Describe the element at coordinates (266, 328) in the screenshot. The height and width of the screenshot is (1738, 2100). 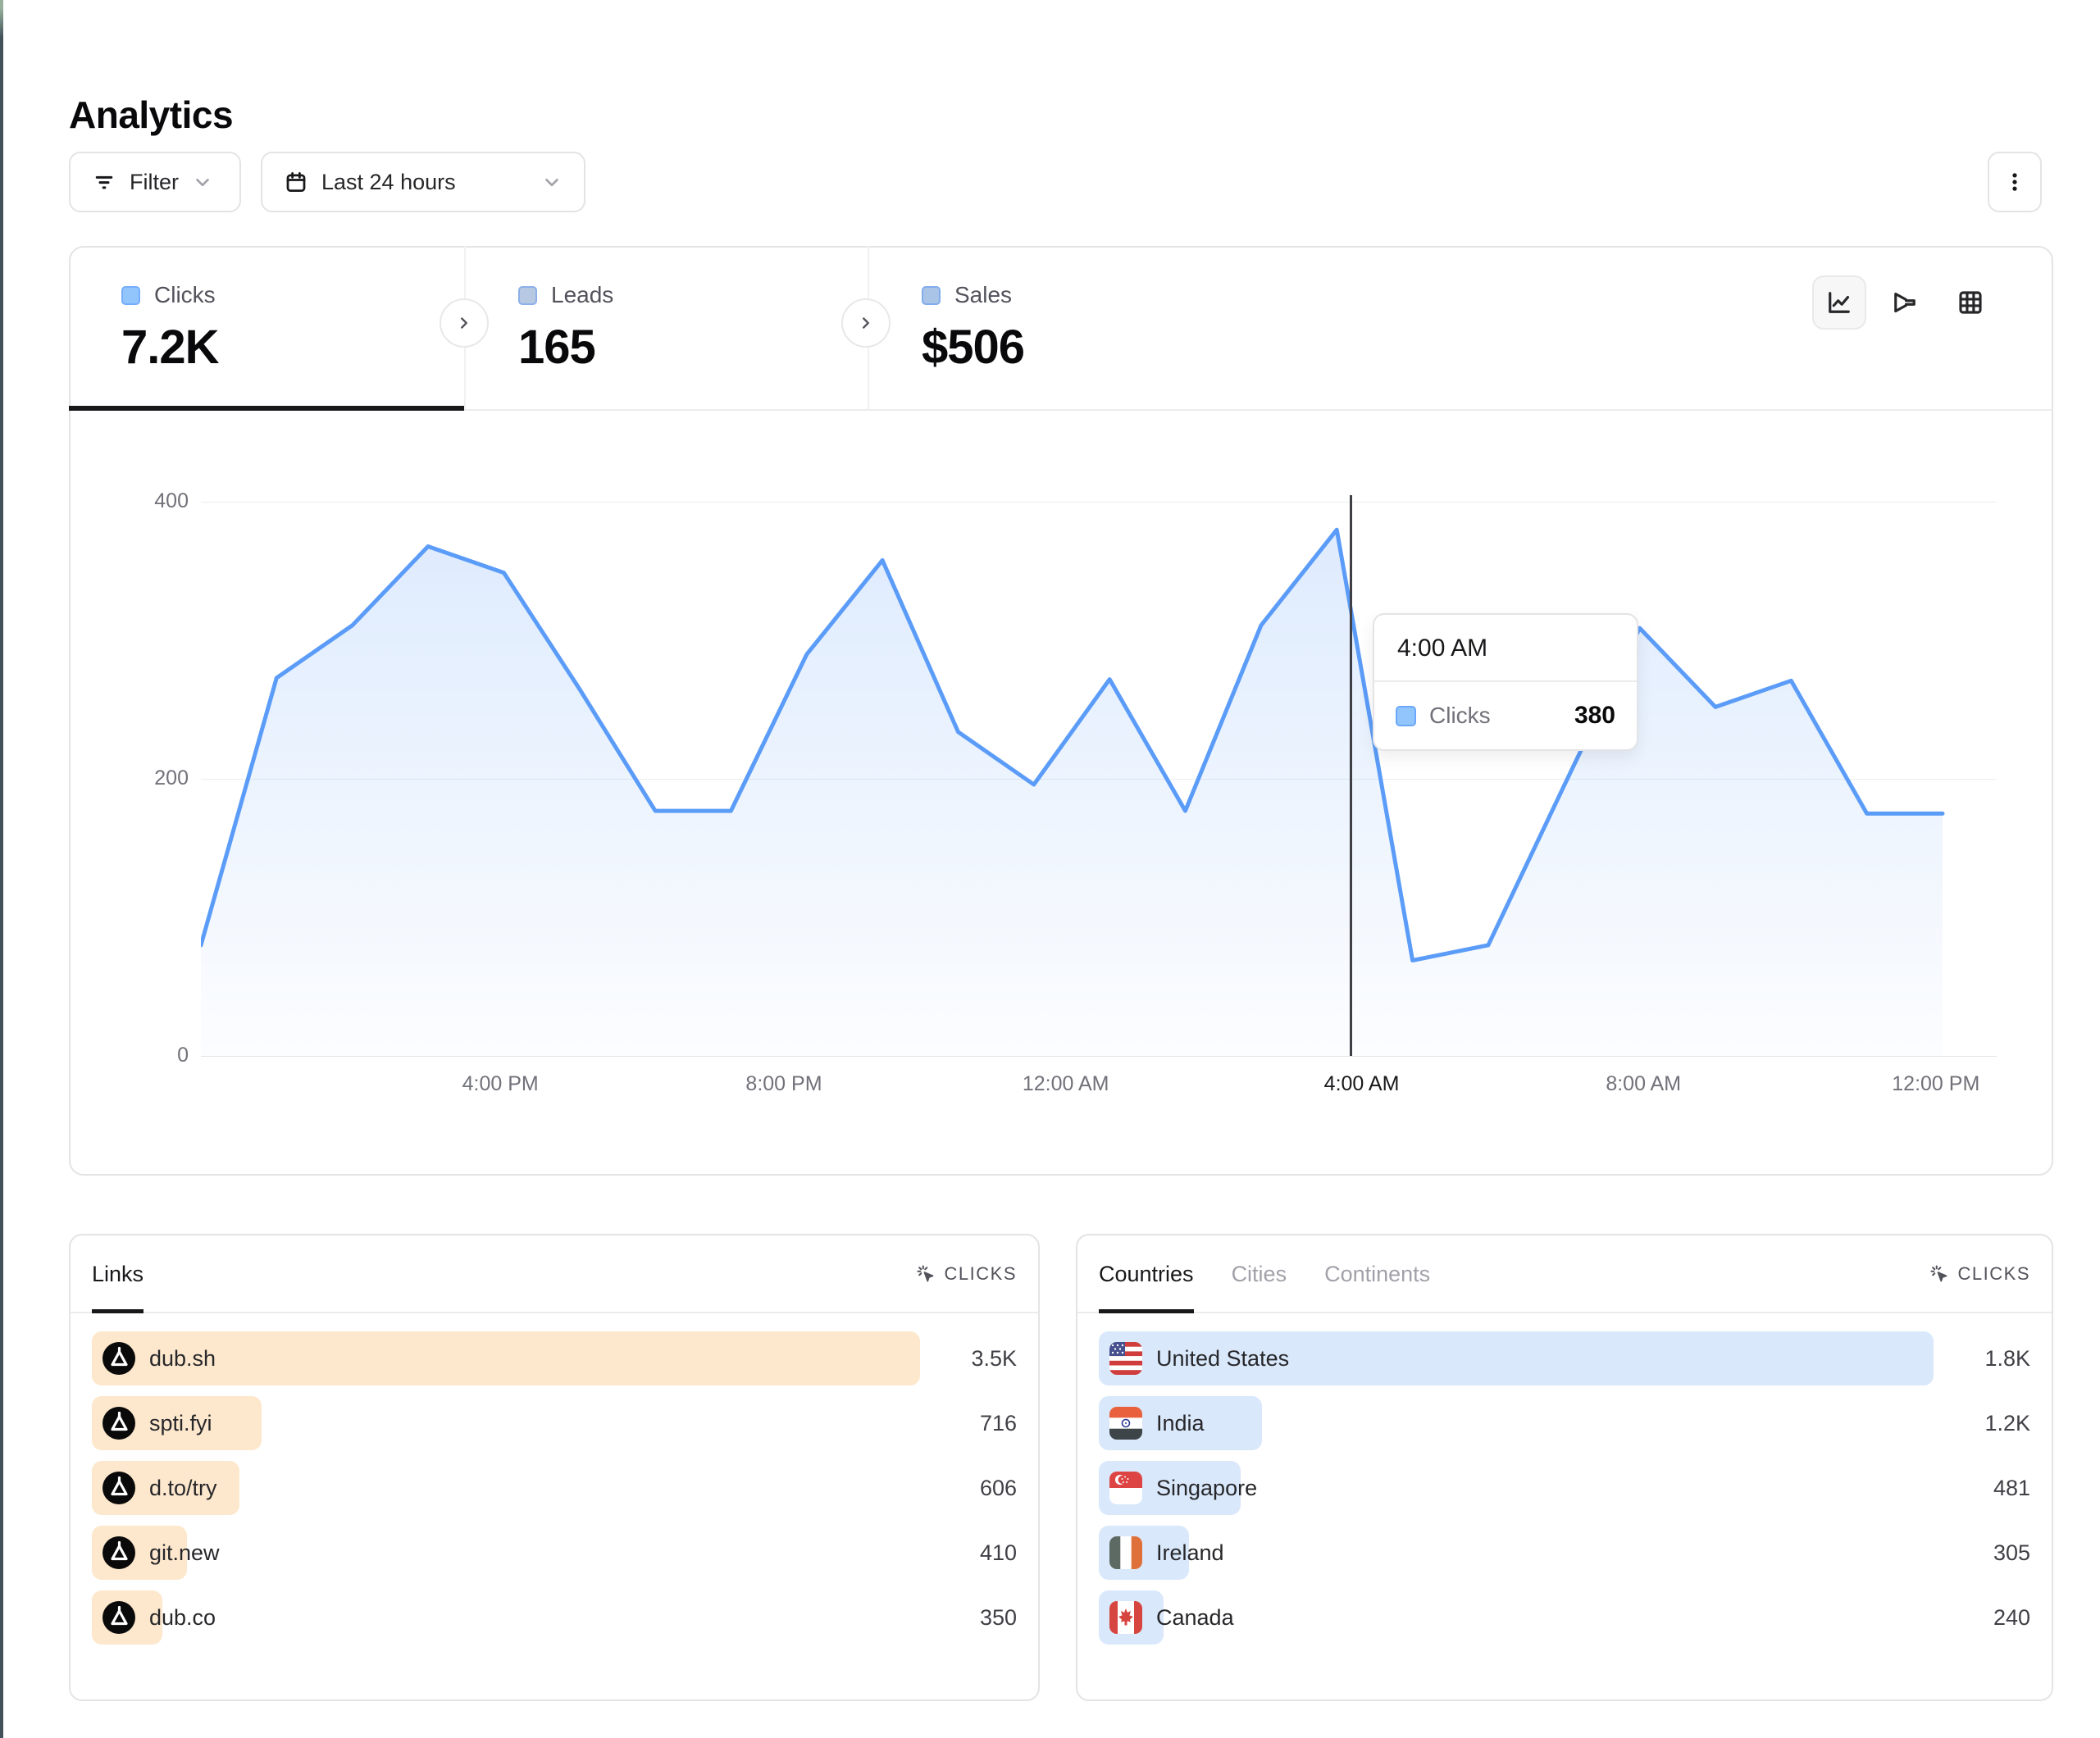
I see `stat-tab-clicks: Clicks 7.2K` at that location.